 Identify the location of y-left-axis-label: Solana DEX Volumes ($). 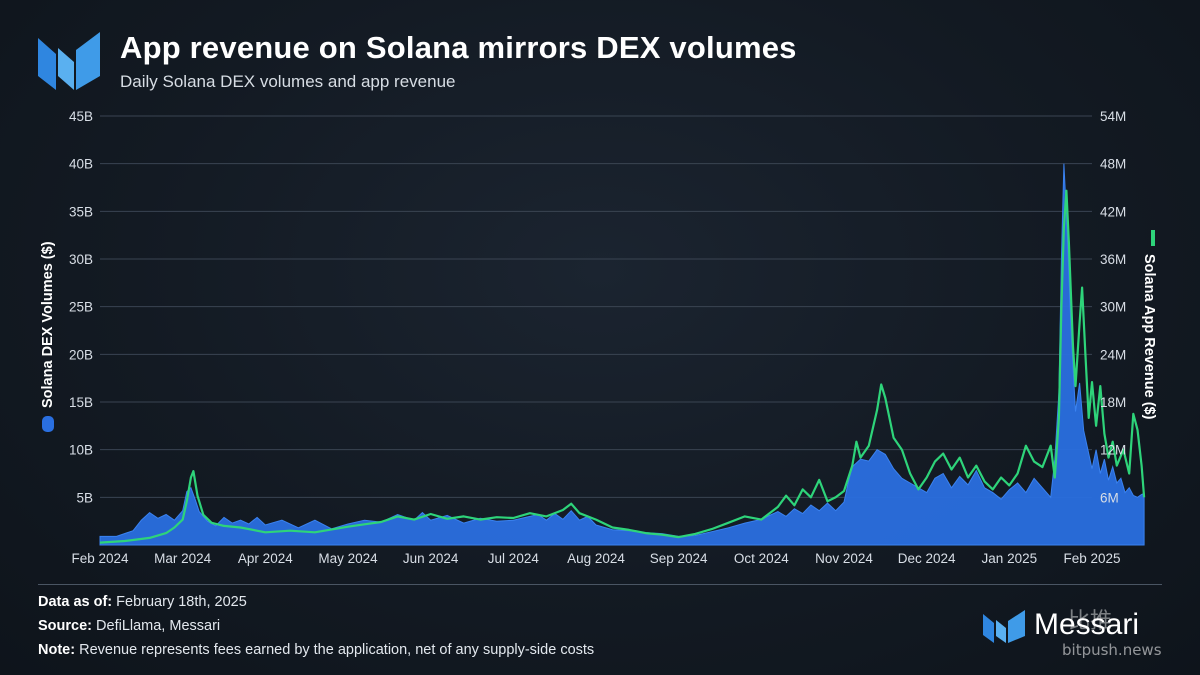
(48, 324).